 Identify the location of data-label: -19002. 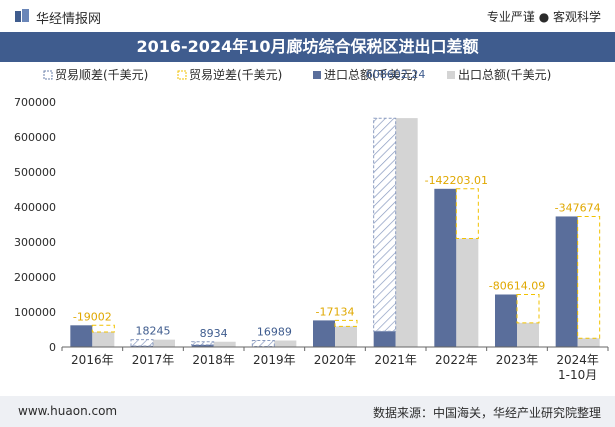
(92, 316).